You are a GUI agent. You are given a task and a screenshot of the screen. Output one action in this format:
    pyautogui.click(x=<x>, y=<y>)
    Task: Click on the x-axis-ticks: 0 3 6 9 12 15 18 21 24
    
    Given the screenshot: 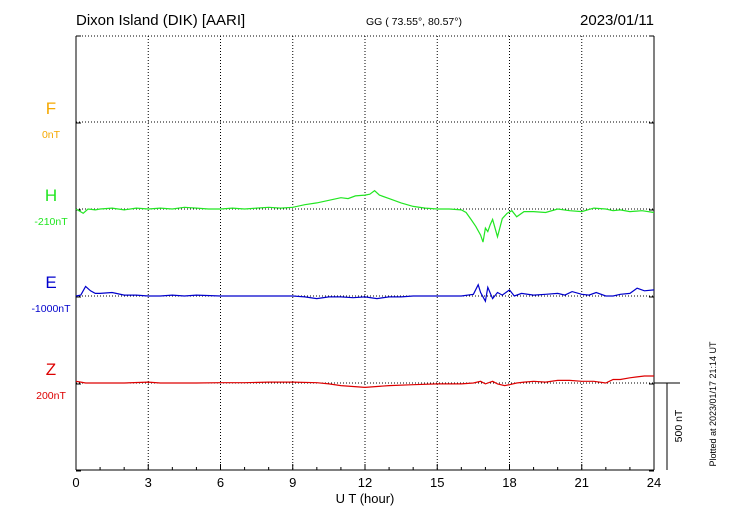 What is the action you would take?
    pyautogui.click(x=366, y=482)
    